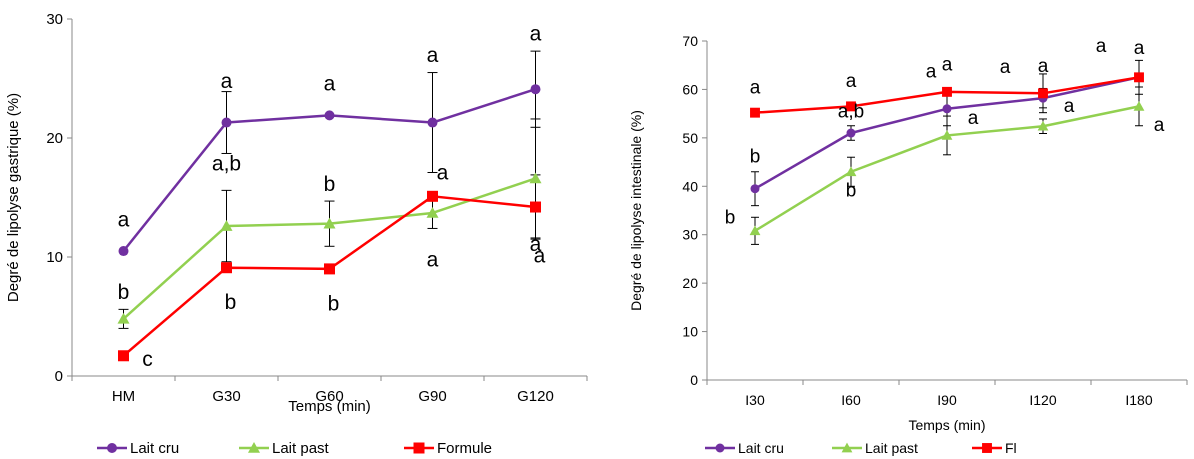 This screenshot has height=459, width=1194. I want to click on y-axis-title: Degré de lipolyse intestinale (%), so click(636, 210).